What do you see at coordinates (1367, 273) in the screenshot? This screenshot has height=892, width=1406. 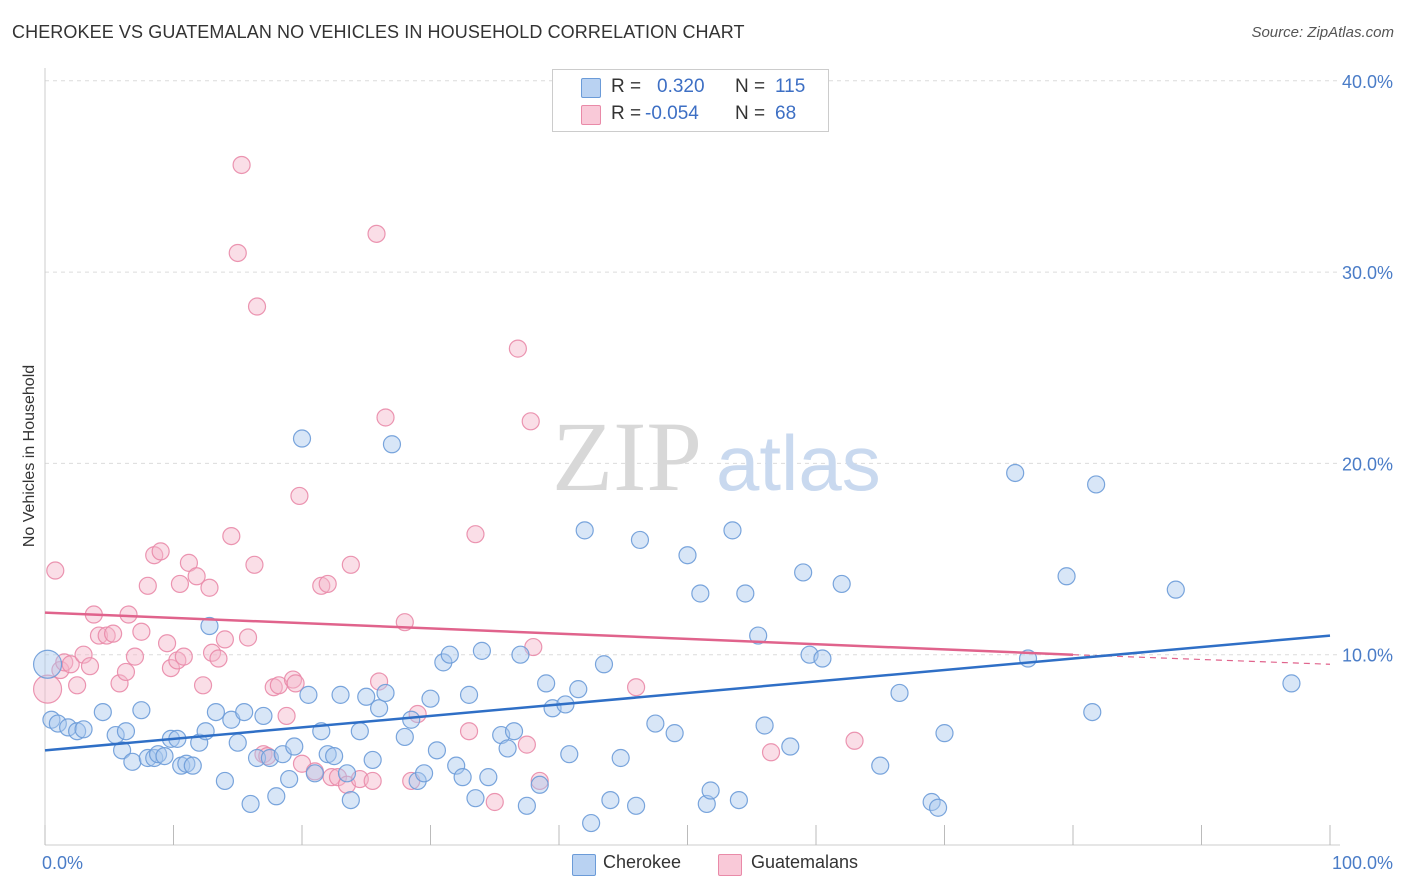 I see `y-tick-label: 30.0%` at bounding box center [1367, 273].